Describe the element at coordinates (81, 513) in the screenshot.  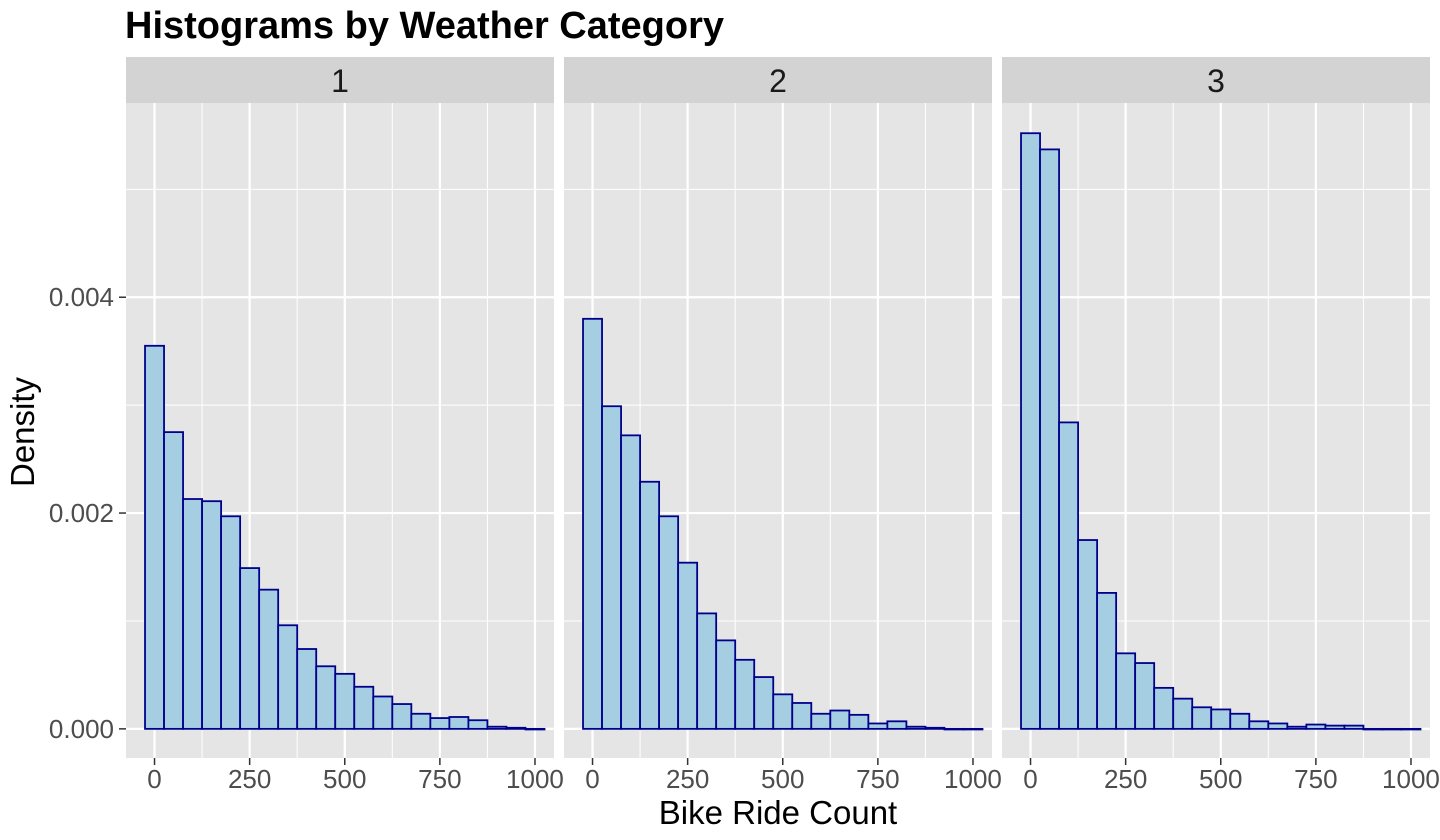
I see `y-tick-label: 0.002` at that location.